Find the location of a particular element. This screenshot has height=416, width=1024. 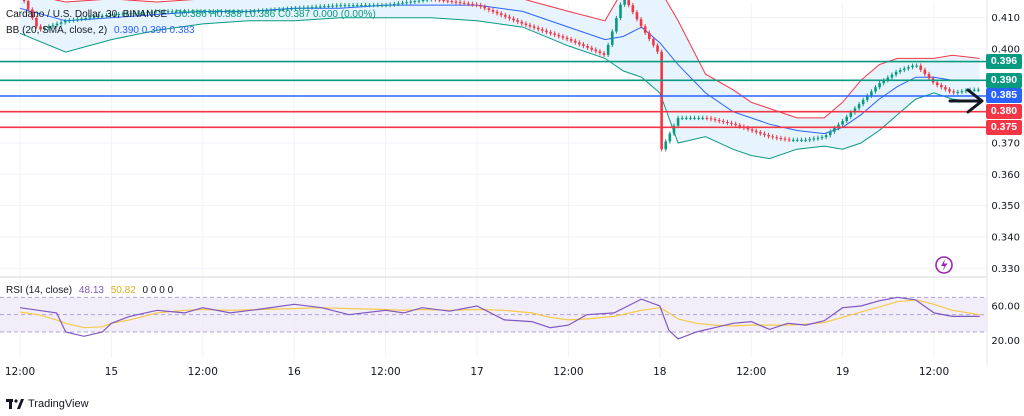

rsi-pane is located at coordinates (493, 318).